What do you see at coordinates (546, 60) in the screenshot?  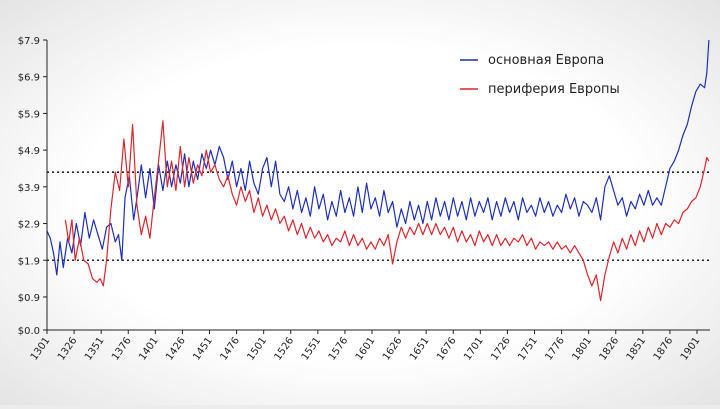 I see `legend-label-core: основная Европа` at bounding box center [546, 60].